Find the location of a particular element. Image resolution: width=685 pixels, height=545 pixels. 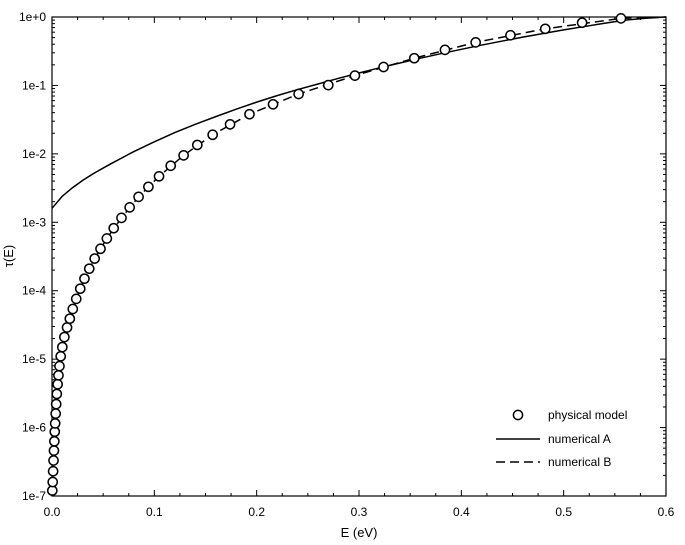

x-tick-label: 0.1 is located at coordinates (154, 512).